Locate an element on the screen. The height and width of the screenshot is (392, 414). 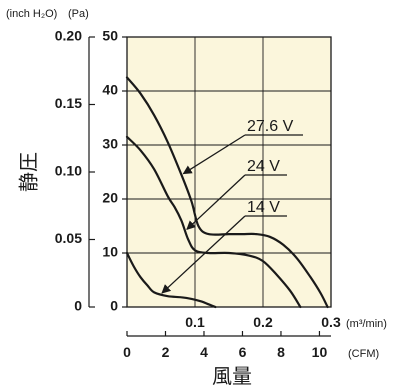
m3-tick-label: 0.3 is located at coordinates (331, 322).